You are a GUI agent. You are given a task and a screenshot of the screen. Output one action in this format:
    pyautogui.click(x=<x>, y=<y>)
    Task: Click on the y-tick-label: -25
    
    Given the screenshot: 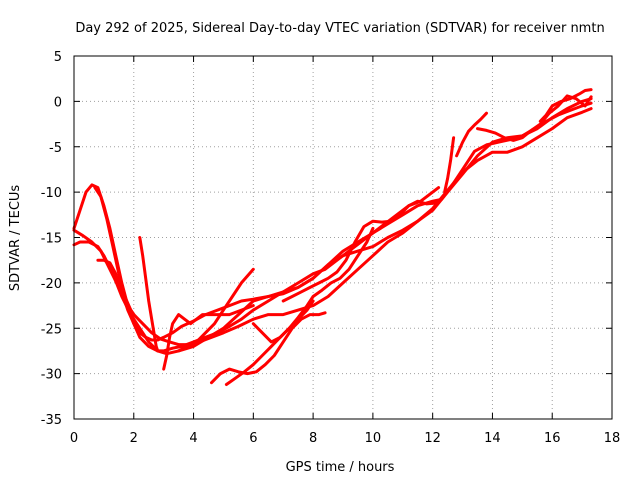 What is the action you would take?
    pyautogui.click(x=51, y=329)
    